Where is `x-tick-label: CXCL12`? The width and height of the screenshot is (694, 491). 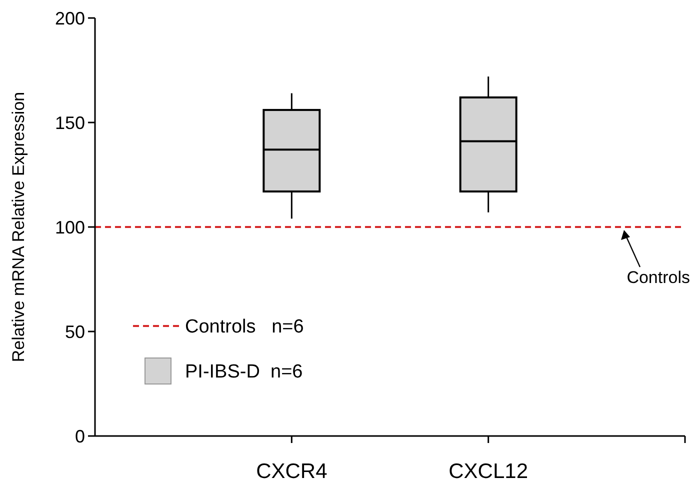
x-tick-label: CXCL12 is located at coordinates (488, 471).